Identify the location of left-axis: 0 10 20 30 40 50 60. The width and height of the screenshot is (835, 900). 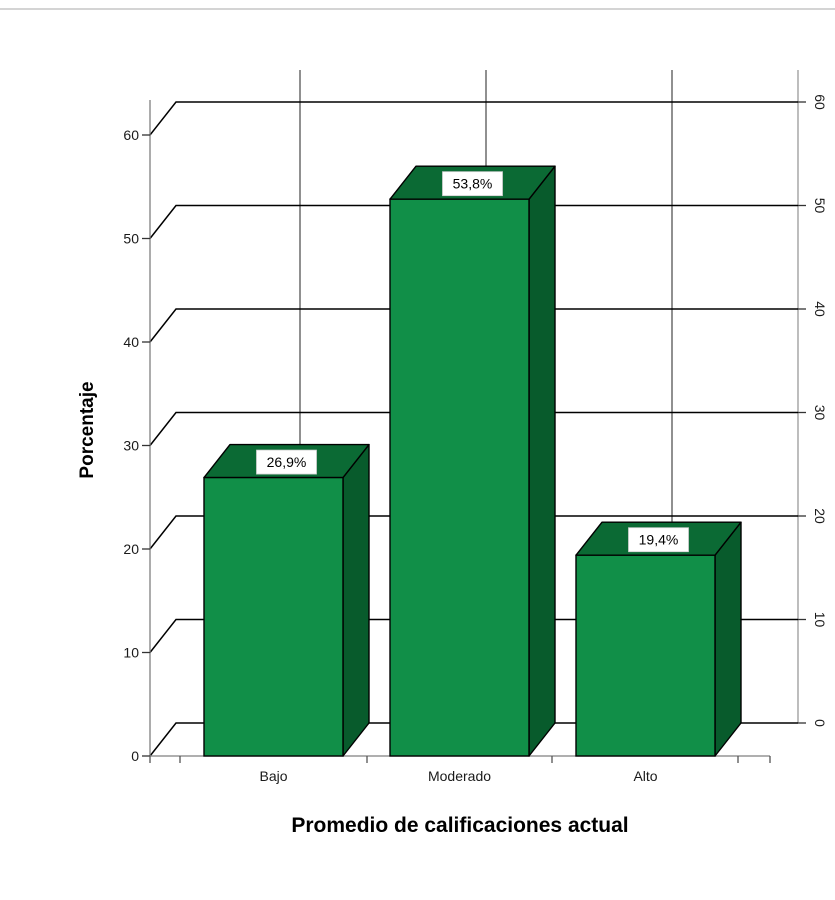
(137, 432).